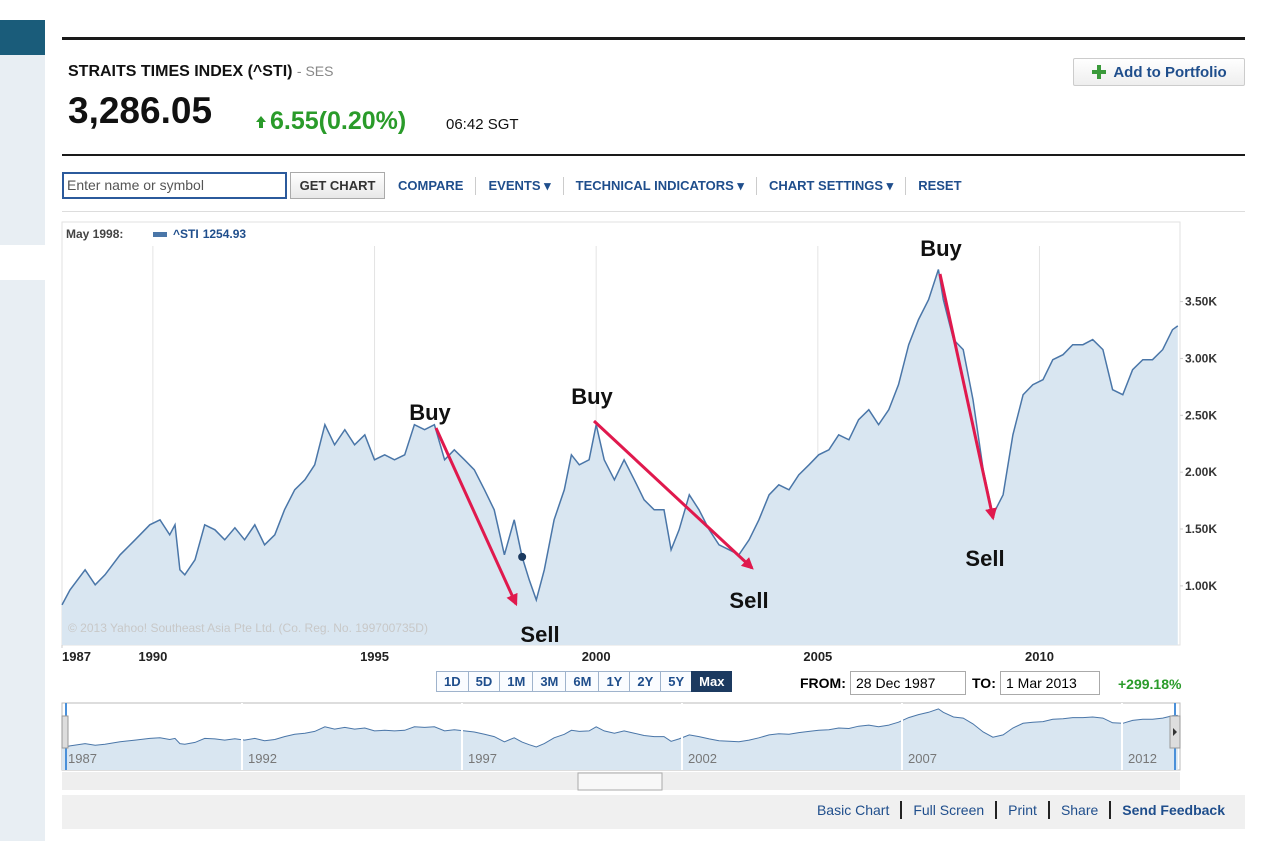 This screenshot has height=841, width=1277. I want to click on from-input: 28 Dec 1987, so click(908, 683).